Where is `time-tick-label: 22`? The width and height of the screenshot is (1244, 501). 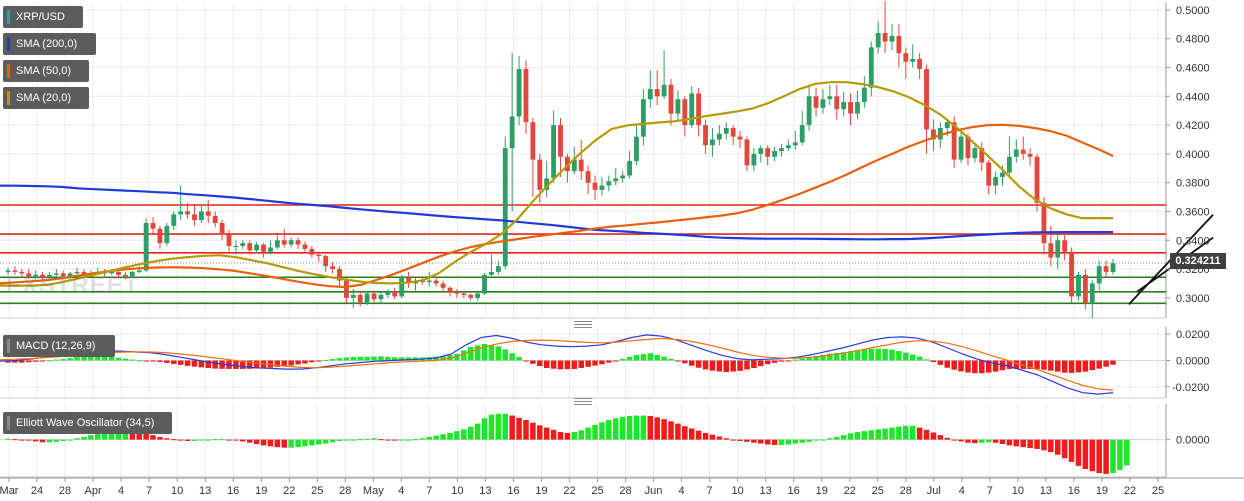
time-tick-label: 22 is located at coordinates (569, 491).